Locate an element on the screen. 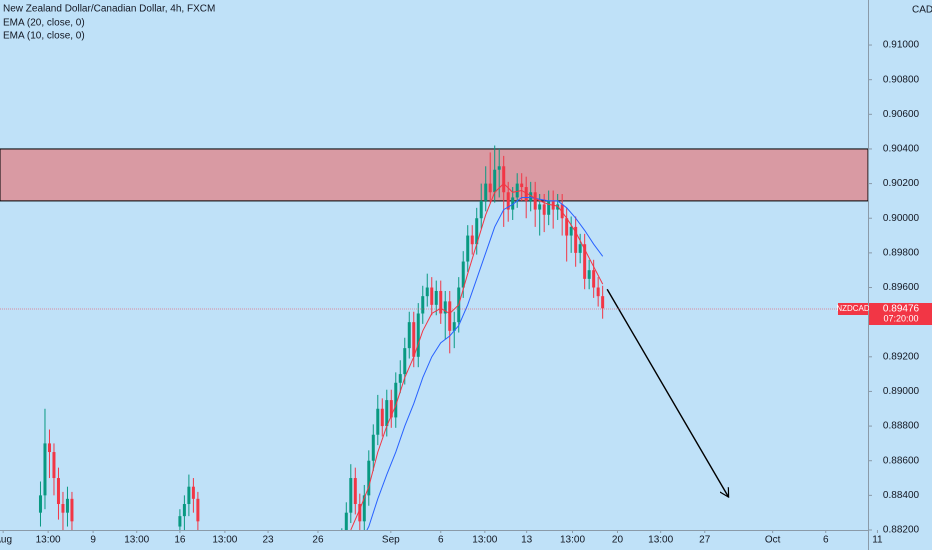 Image resolution: width=932 pixels, height=550 pixels. x-tick-label: 26 is located at coordinates (318, 540).